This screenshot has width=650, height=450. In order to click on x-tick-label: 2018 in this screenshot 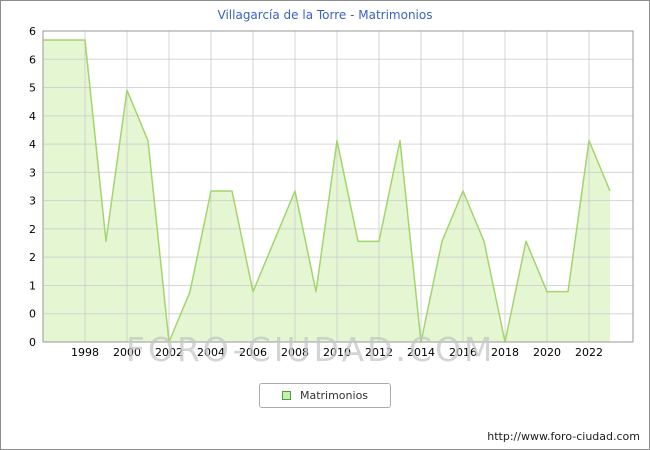, I will do `click(505, 352)`.